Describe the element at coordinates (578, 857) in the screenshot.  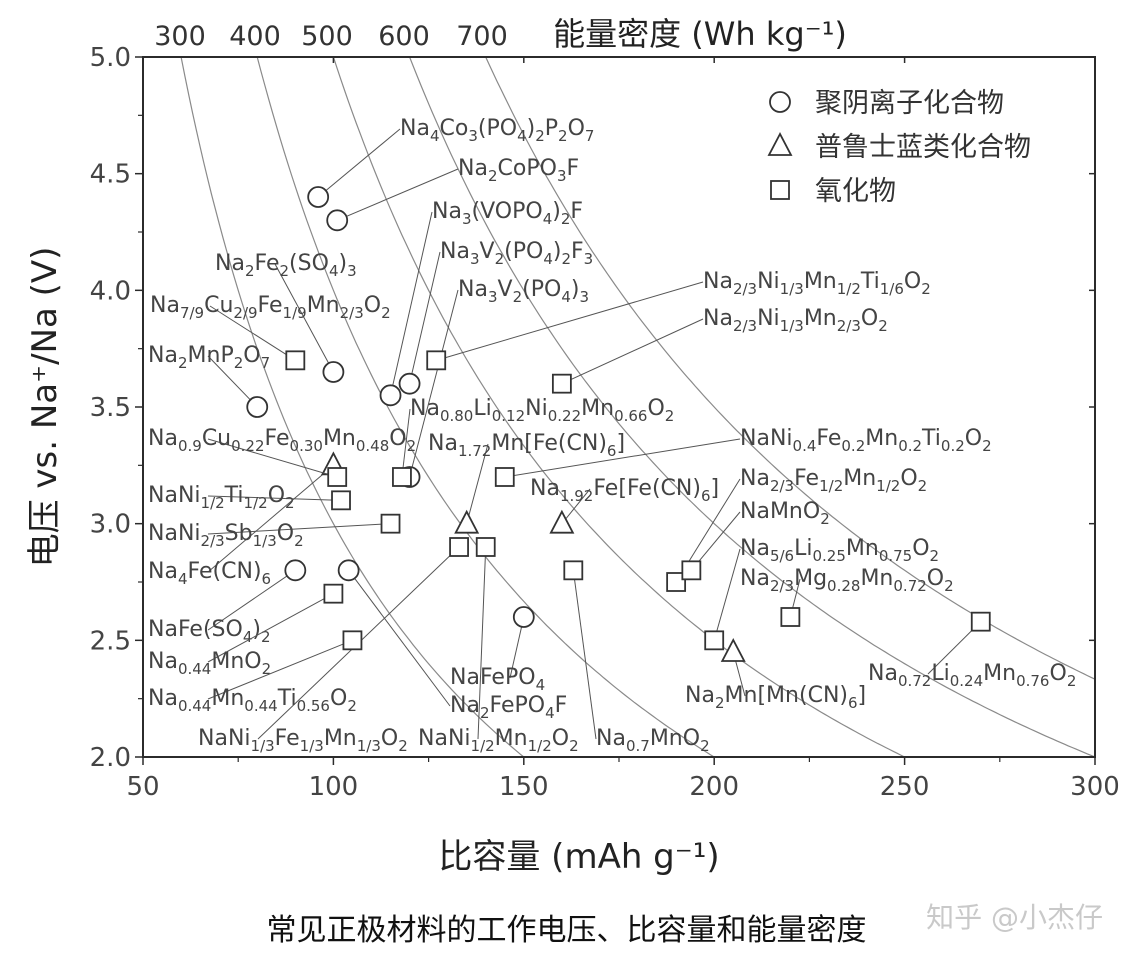
I see `x-axis-title: 比容量 (mAh g⁻¹)` at that location.